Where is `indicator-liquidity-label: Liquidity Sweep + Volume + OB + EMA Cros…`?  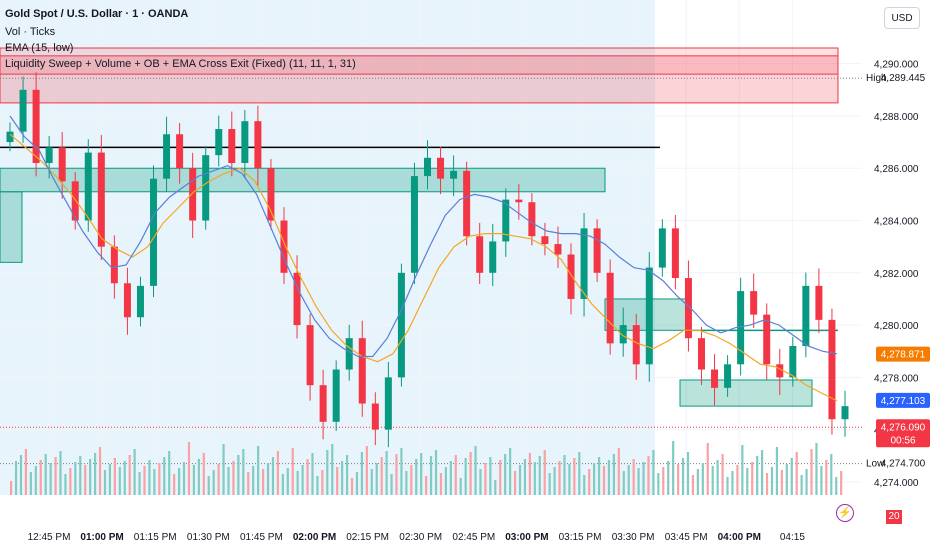 indicator-liquidity-label: Liquidity Sweep + Volume + OB + EMA Cros… is located at coordinates (180, 64).